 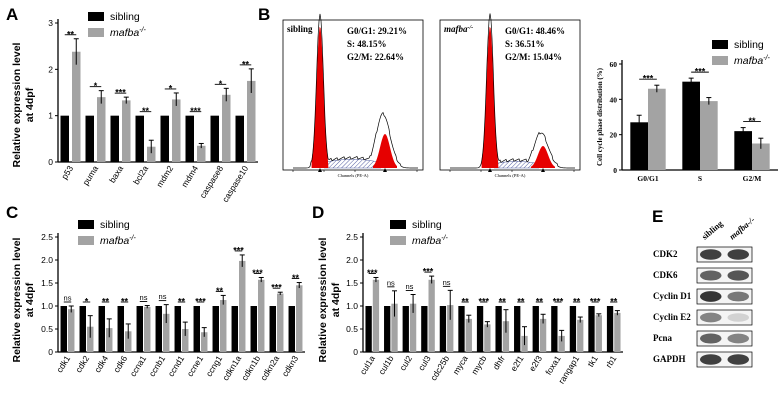 I want to click on flow-mutant-g2: G2/M: 15.04%, so click(x=533, y=57).